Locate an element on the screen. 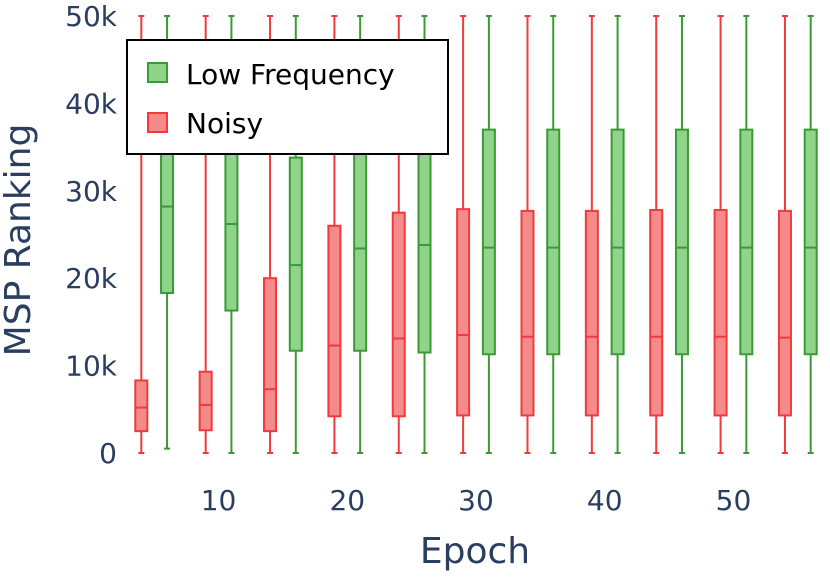 The image size is (830, 577). y-tick-label-5: 50k is located at coordinates (91, 16).